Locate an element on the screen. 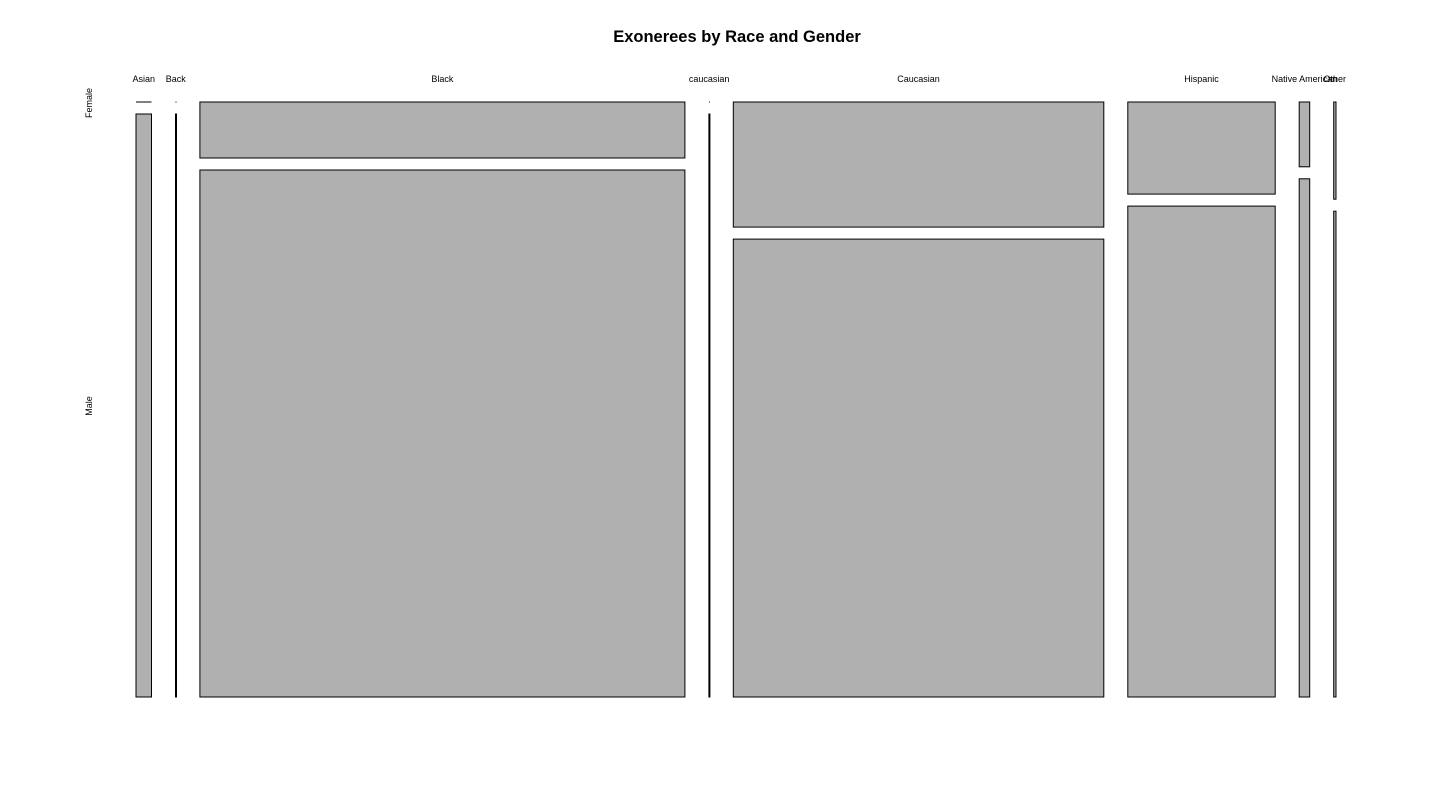 The image size is (1439, 788). tile-native-american-male is located at coordinates (1304, 438).